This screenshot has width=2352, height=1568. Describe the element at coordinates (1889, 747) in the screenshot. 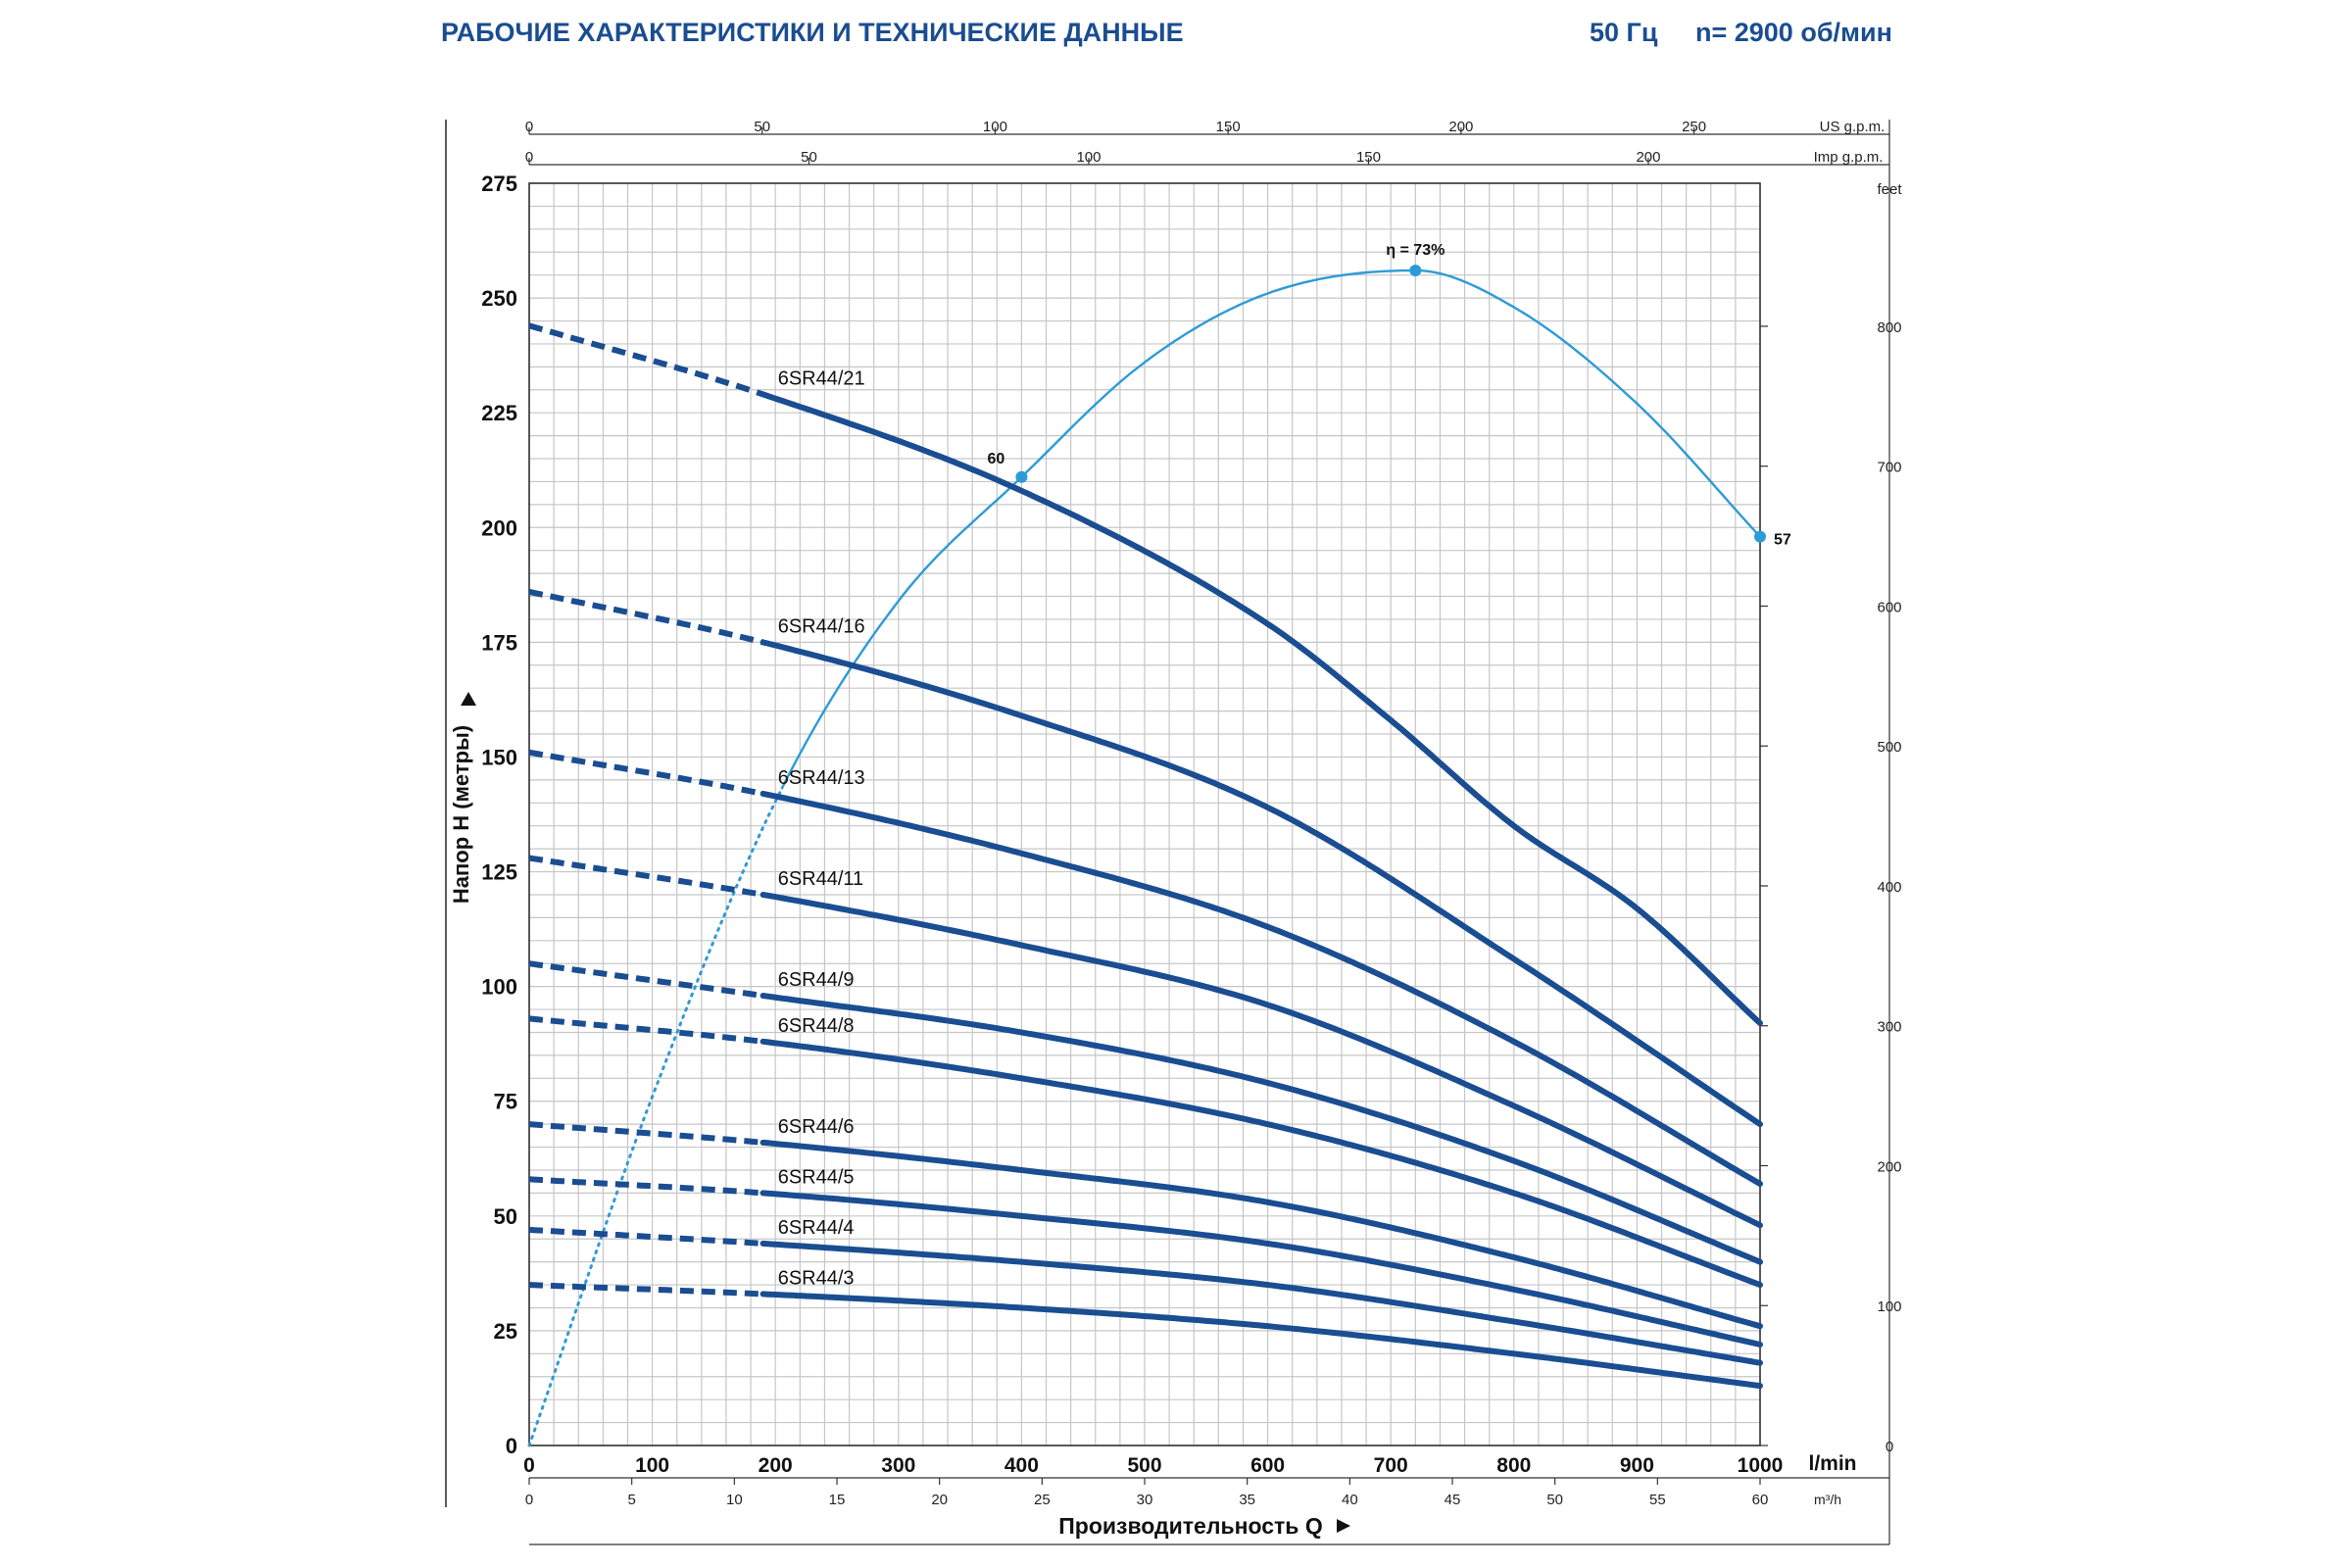

I see `feet-tick-label: 500` at that location.